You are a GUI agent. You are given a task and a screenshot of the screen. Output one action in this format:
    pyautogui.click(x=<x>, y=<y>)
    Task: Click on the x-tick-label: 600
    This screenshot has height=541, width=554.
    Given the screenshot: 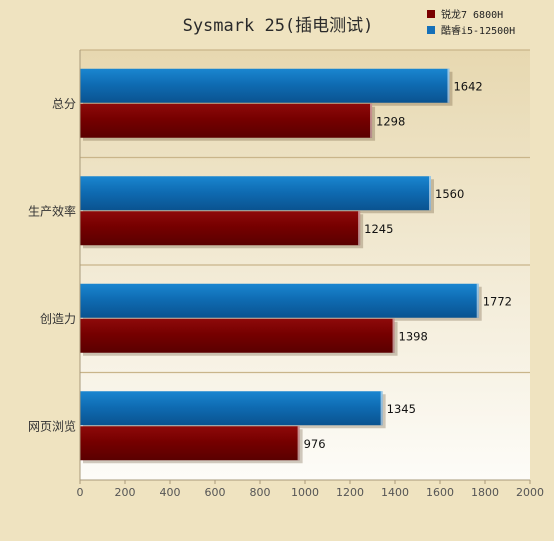 What is the action you would take?
    pyautogui.click(x=215, y=492)
    